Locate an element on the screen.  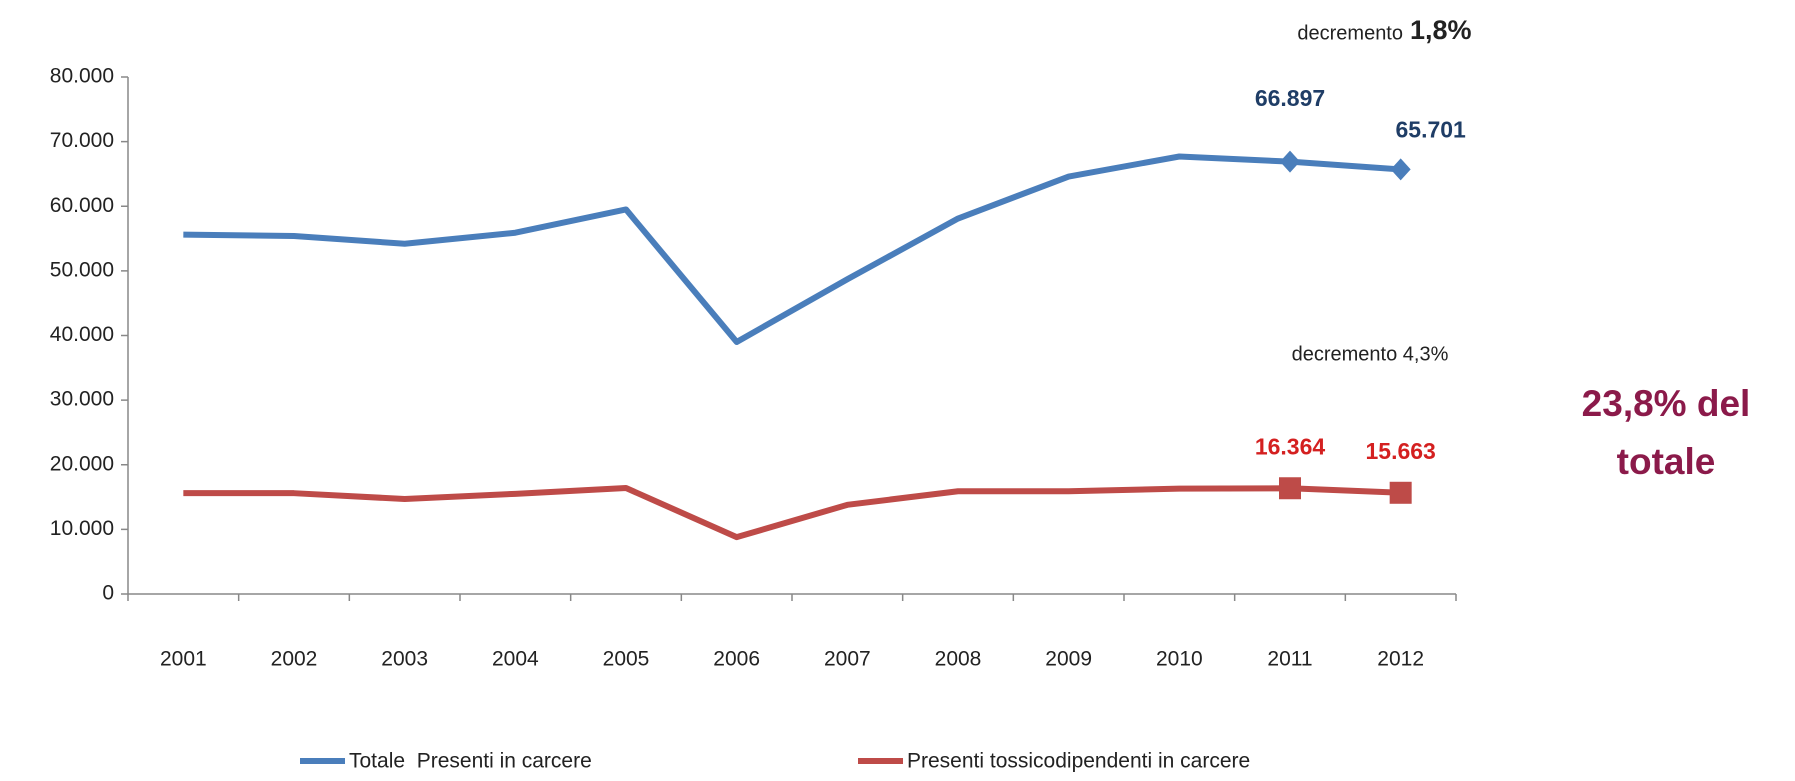
x-tick-label: 2001 is located at coordinates (183, 659).